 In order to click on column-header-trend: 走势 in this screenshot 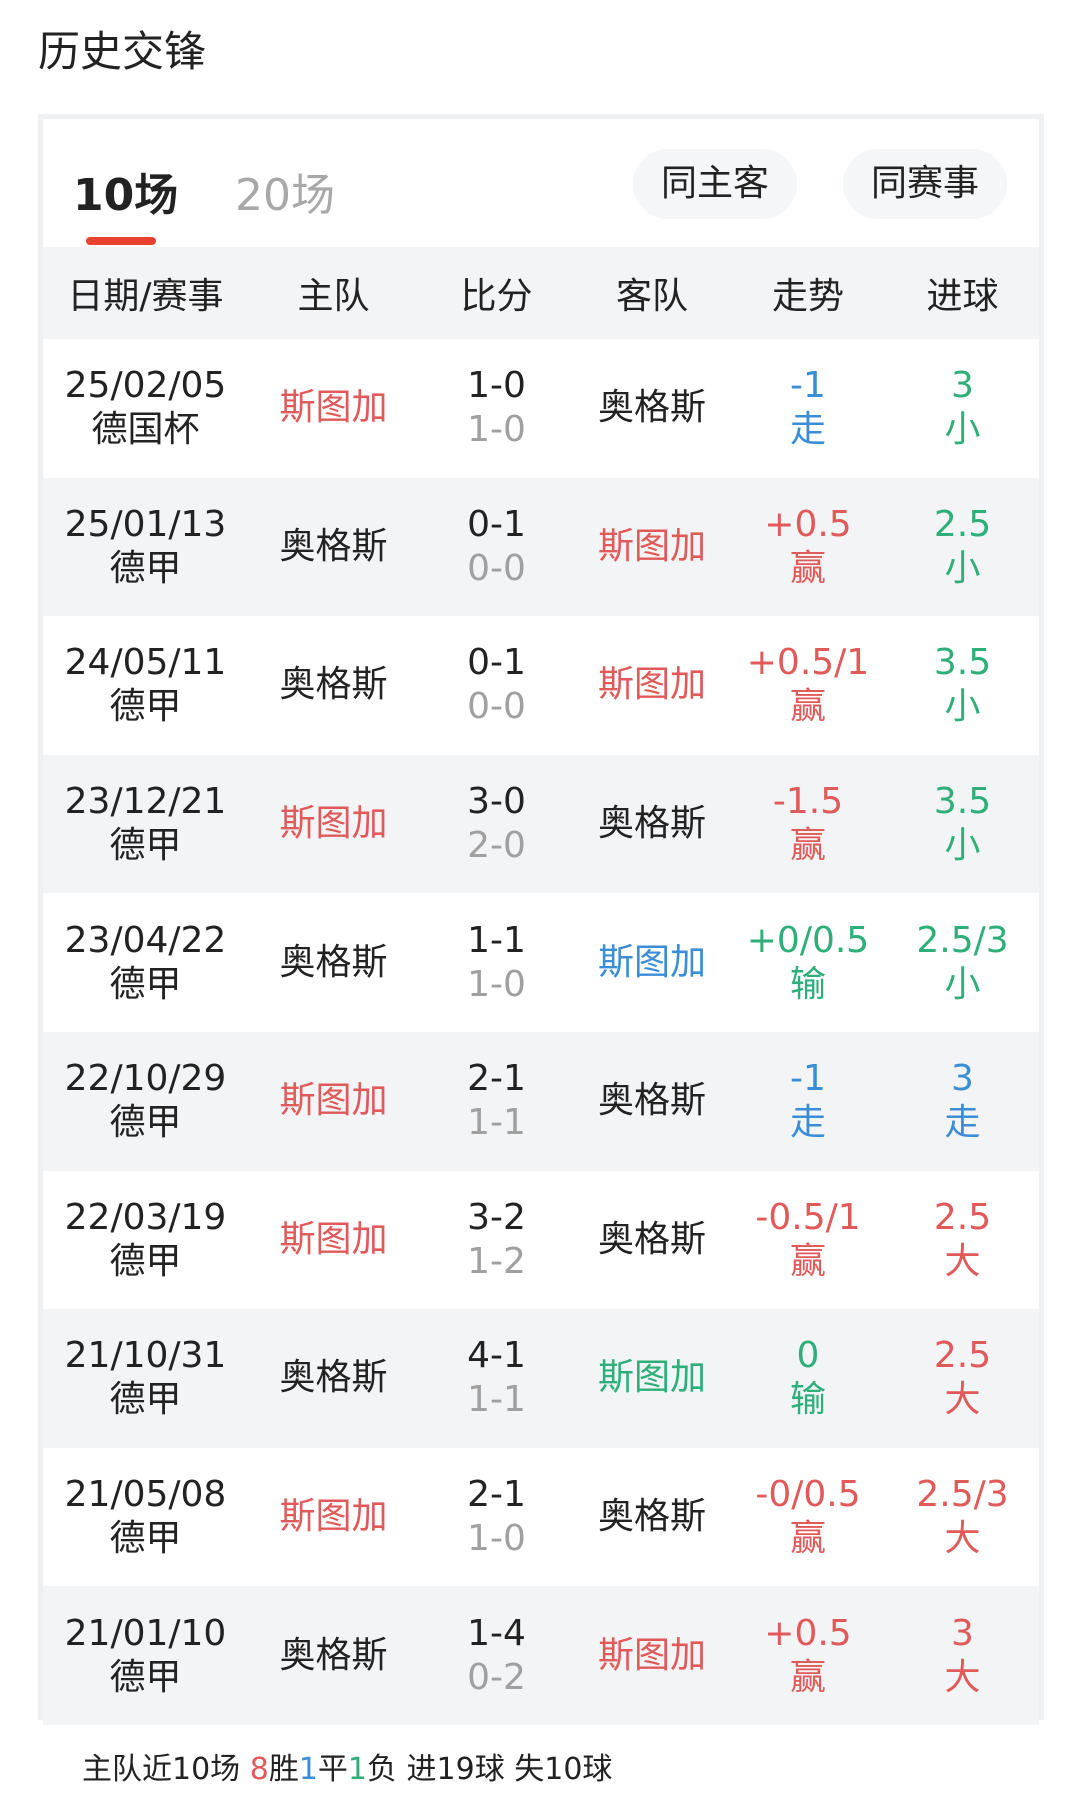, I will do `click(807, 296)`.